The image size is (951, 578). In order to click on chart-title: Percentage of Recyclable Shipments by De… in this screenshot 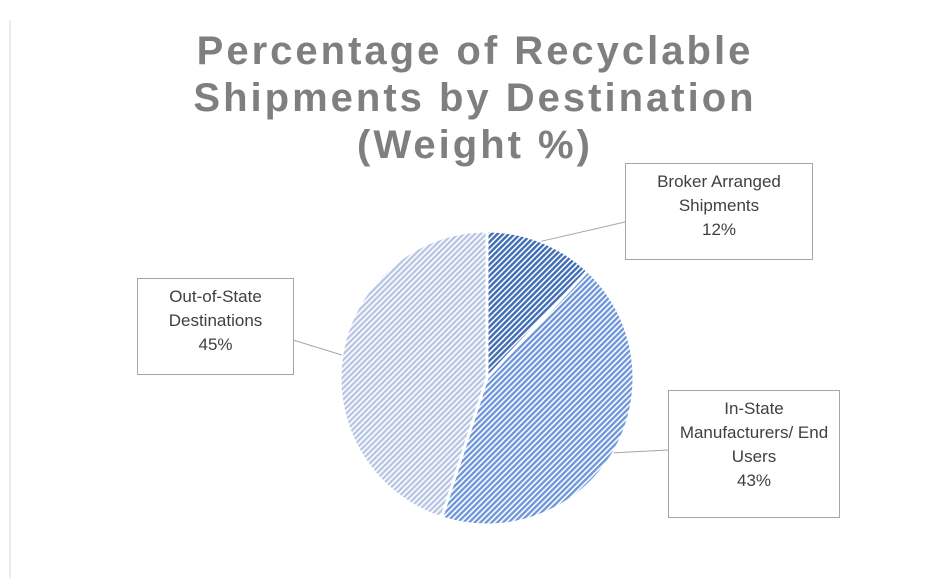, I will do `click(475, 98)`.